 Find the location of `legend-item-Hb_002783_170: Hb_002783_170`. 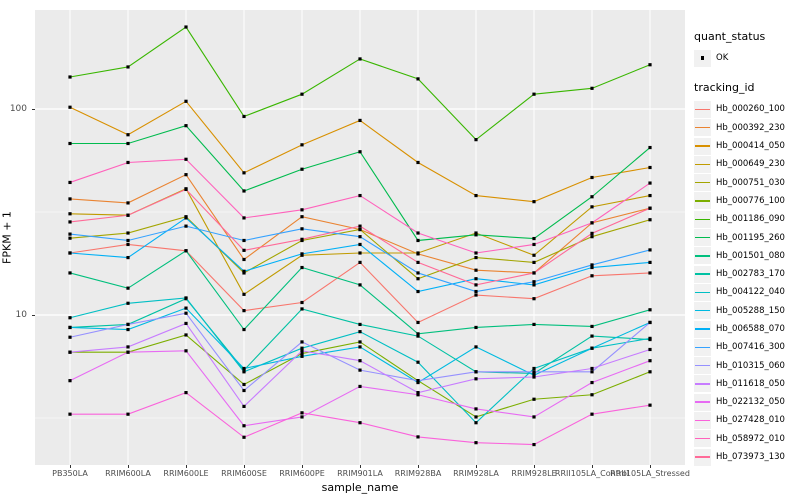

legend-item-Hb_002783_170: Hb_002783_170 is located at coordinates (747, 274).